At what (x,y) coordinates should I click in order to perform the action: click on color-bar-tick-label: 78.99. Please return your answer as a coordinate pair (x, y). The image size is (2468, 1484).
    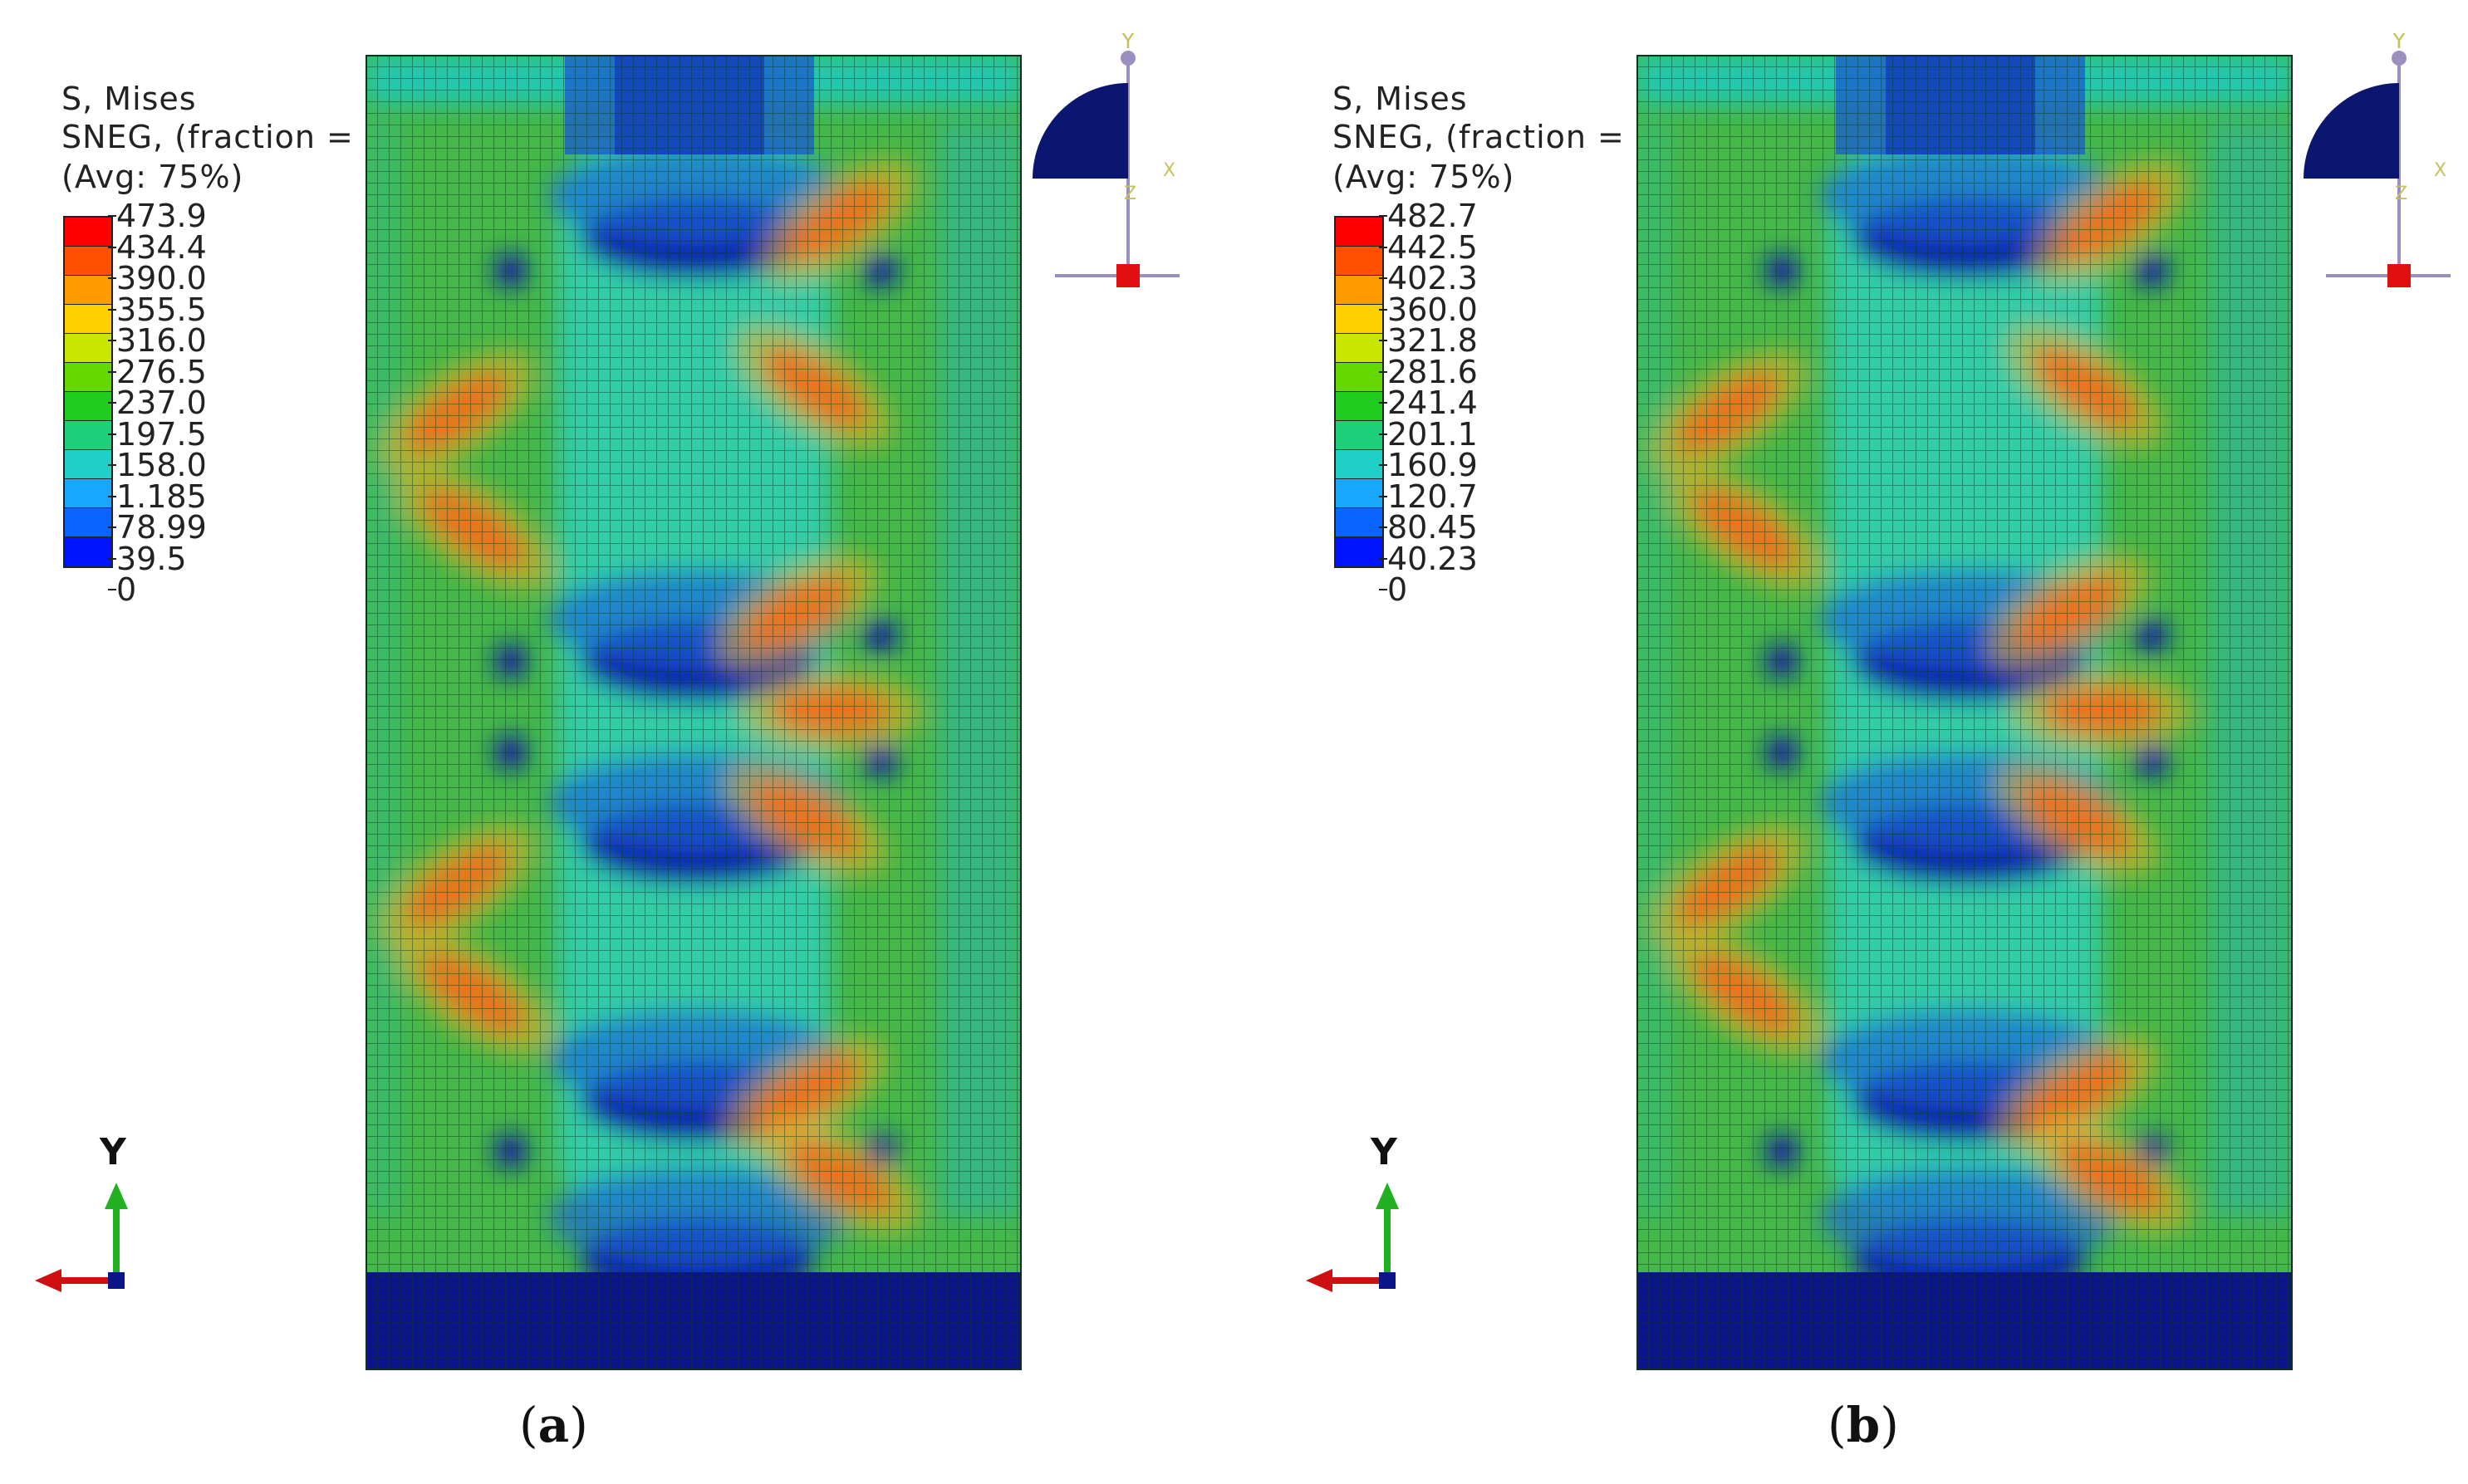
    Looking at the image, I should click on (157, 527).